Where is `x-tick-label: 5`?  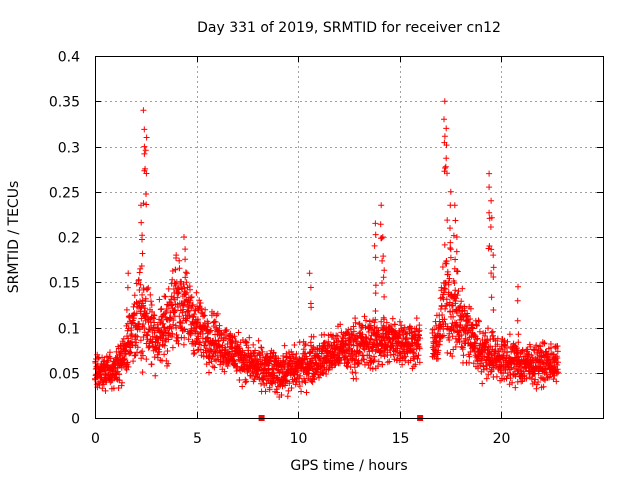
x-tick-label: 5 is located at coordinates (197, 439).